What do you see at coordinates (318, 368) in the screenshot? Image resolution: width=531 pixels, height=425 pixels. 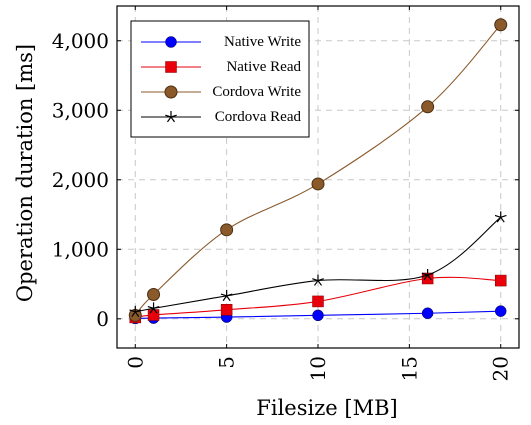 I see `x-tick-label: 10` at bounding box center [318, 368].